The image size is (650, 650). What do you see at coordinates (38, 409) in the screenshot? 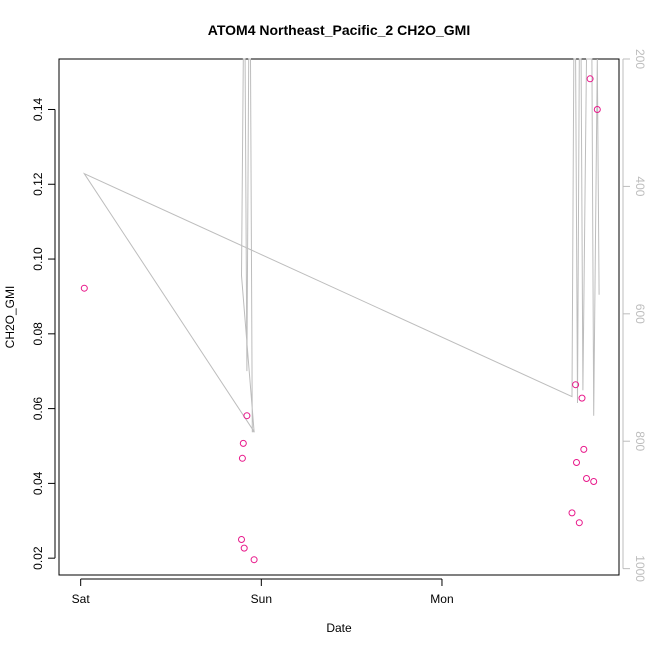
I see `y-tick-label: 0.06` at bounding box center [38, 409].